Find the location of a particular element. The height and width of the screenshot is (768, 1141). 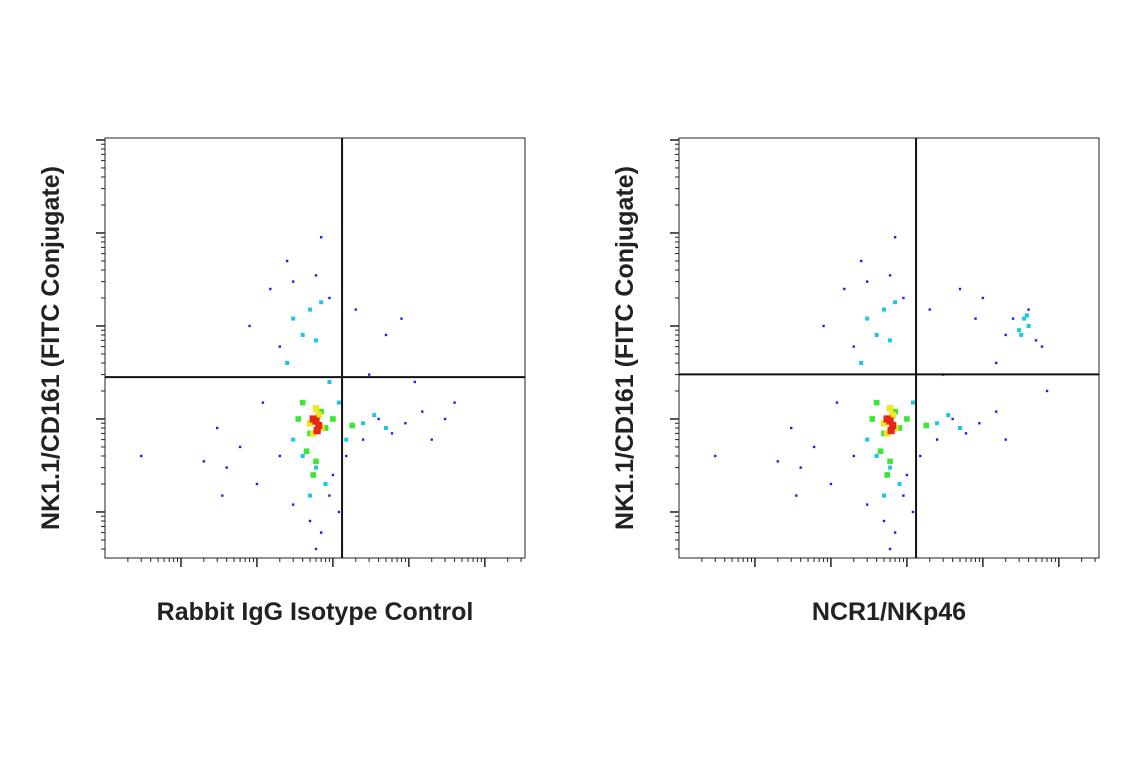

y-axis-label: NK1.1/CD161 (FITC Conjugate) is located at coordinates (51, 348).